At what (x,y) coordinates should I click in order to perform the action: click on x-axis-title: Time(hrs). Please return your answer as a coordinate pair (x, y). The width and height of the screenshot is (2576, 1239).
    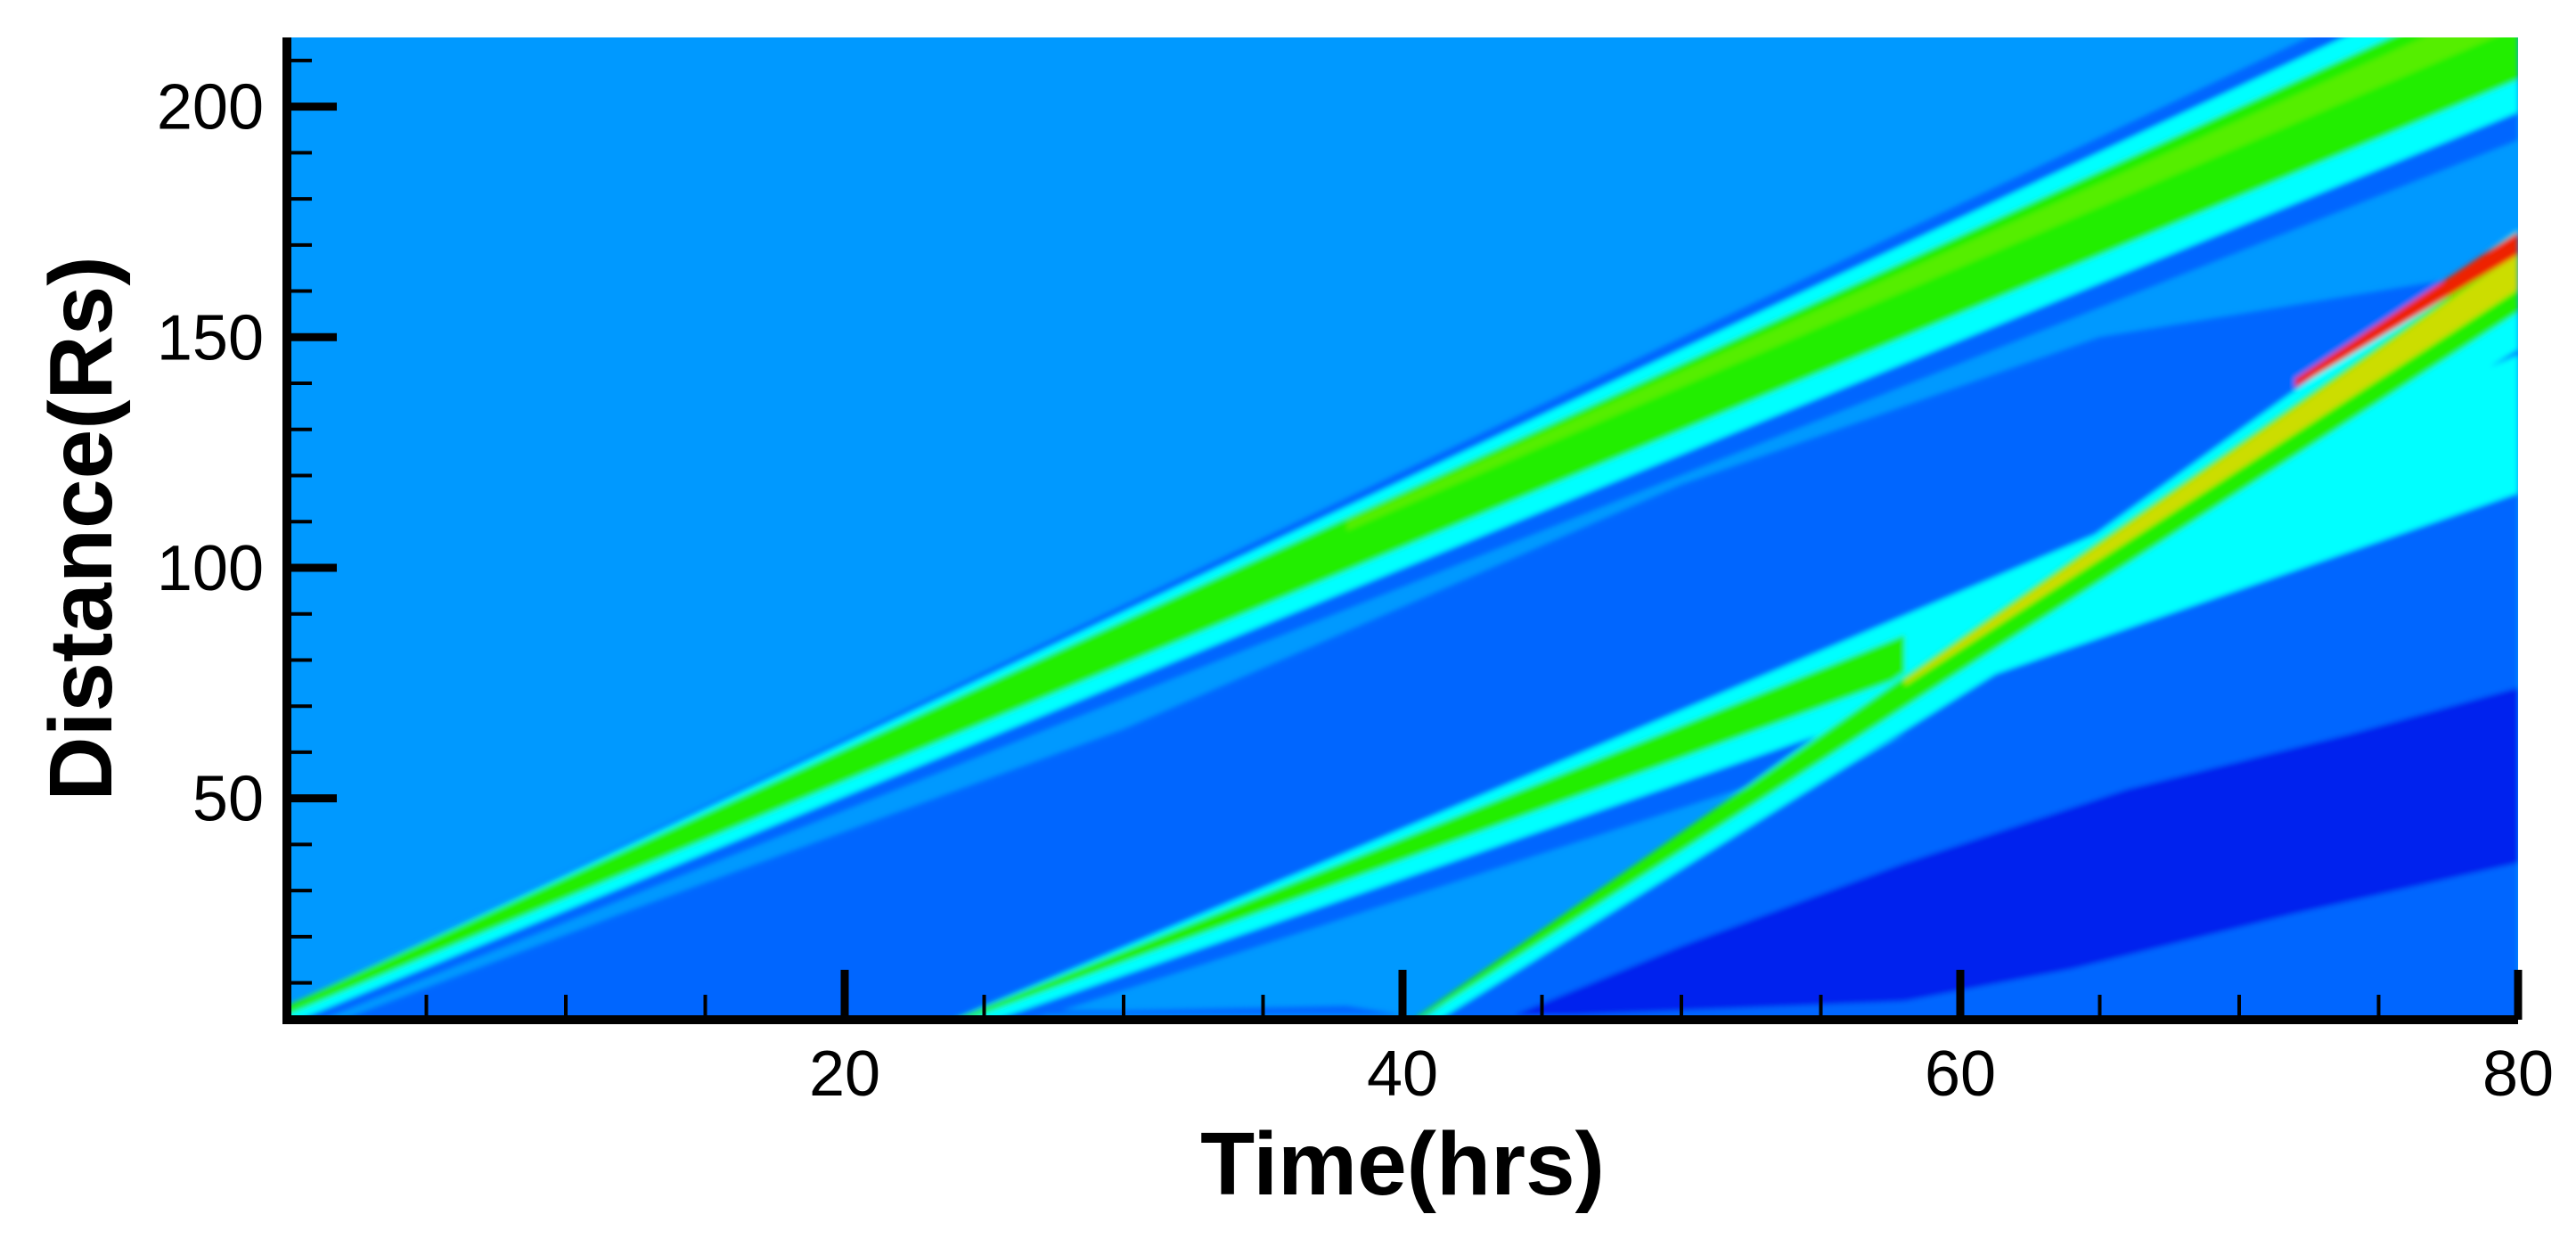
    Looking at the image, I should click on (1402, 1164).